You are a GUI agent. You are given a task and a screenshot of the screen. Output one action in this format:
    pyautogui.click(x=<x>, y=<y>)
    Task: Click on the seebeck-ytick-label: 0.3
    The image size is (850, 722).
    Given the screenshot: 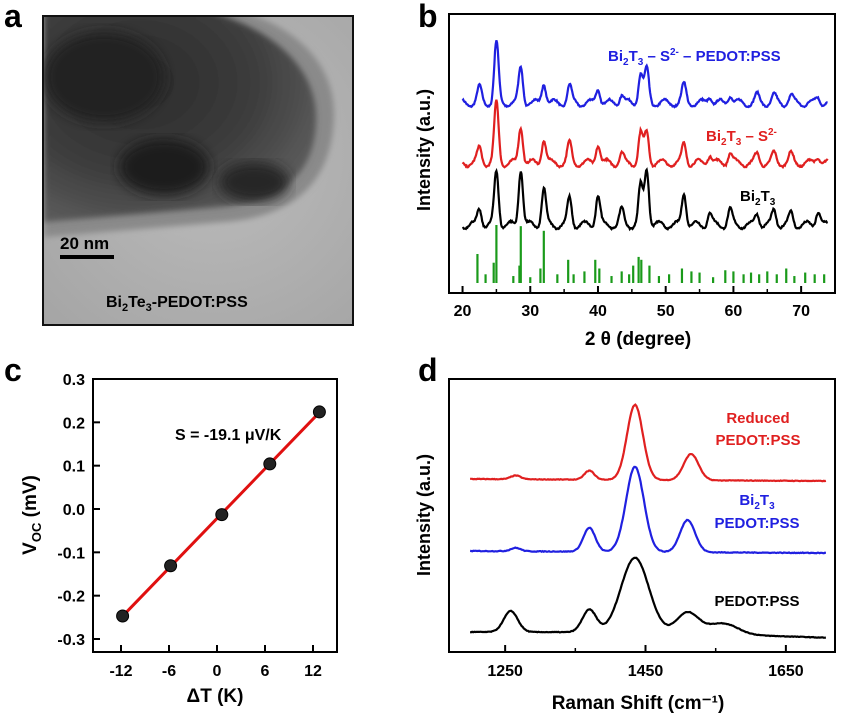 What is the action you would take?
    pyautogui.click(x=74, y=380)
    